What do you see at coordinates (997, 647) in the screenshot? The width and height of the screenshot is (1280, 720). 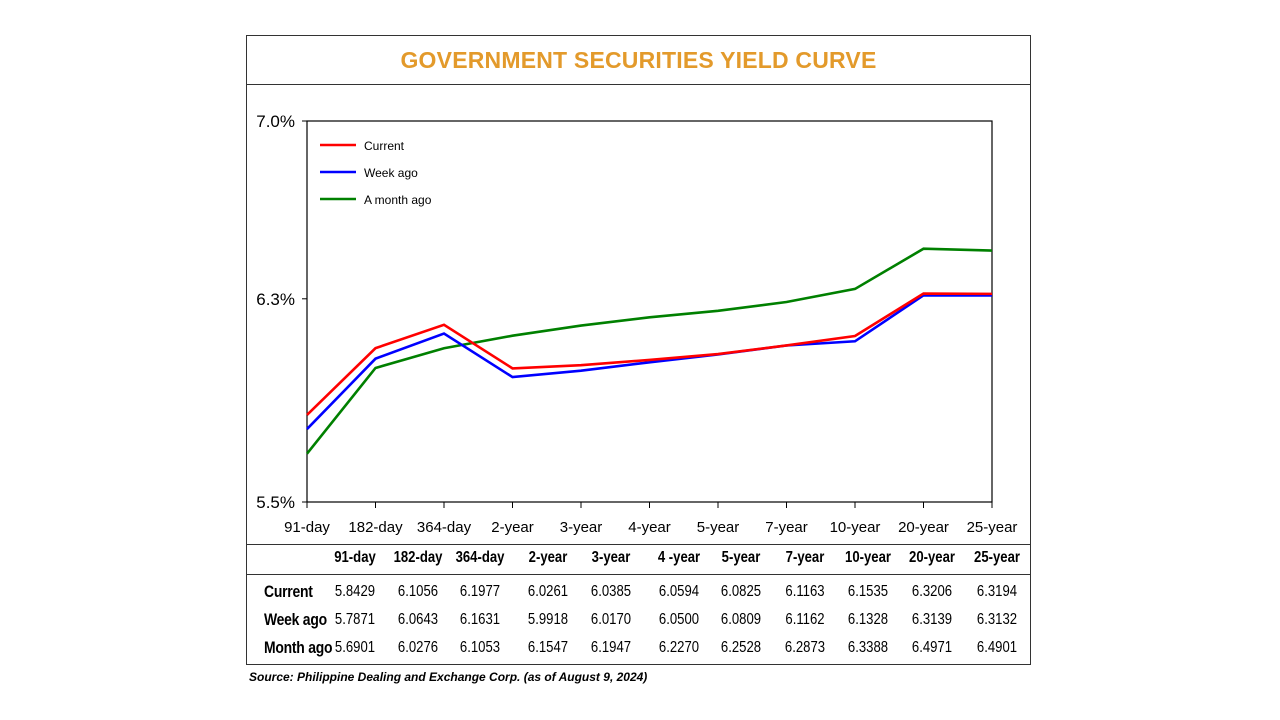 I see `table-cell: 6.4901` at bounding box center [997, 647].